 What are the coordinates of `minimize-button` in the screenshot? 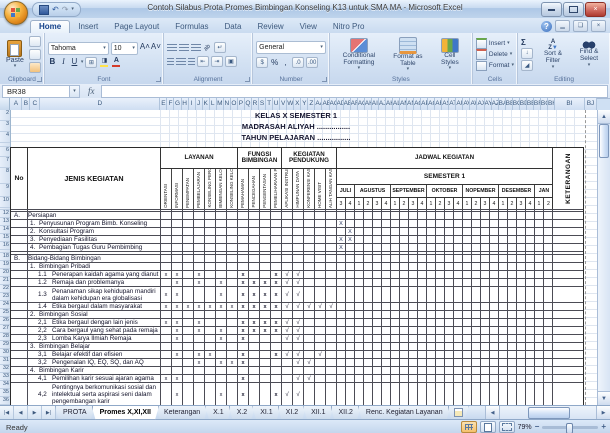 It's located at (551, 9).